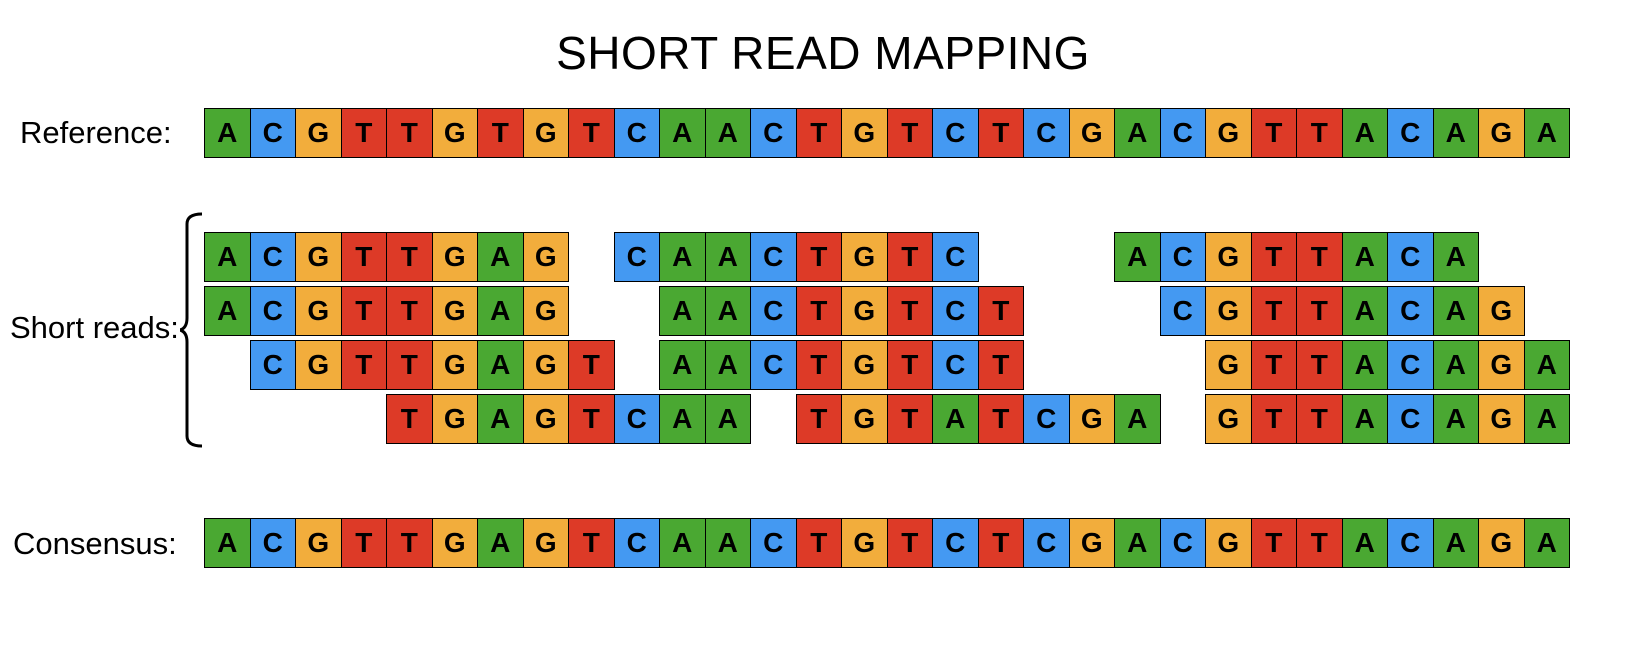 This screenshot has width=1646, height=652. Describe the element at coordinates (823, 53) in the screenshot. I see `diagram-title: SHORT READ MAPPING` at that location.